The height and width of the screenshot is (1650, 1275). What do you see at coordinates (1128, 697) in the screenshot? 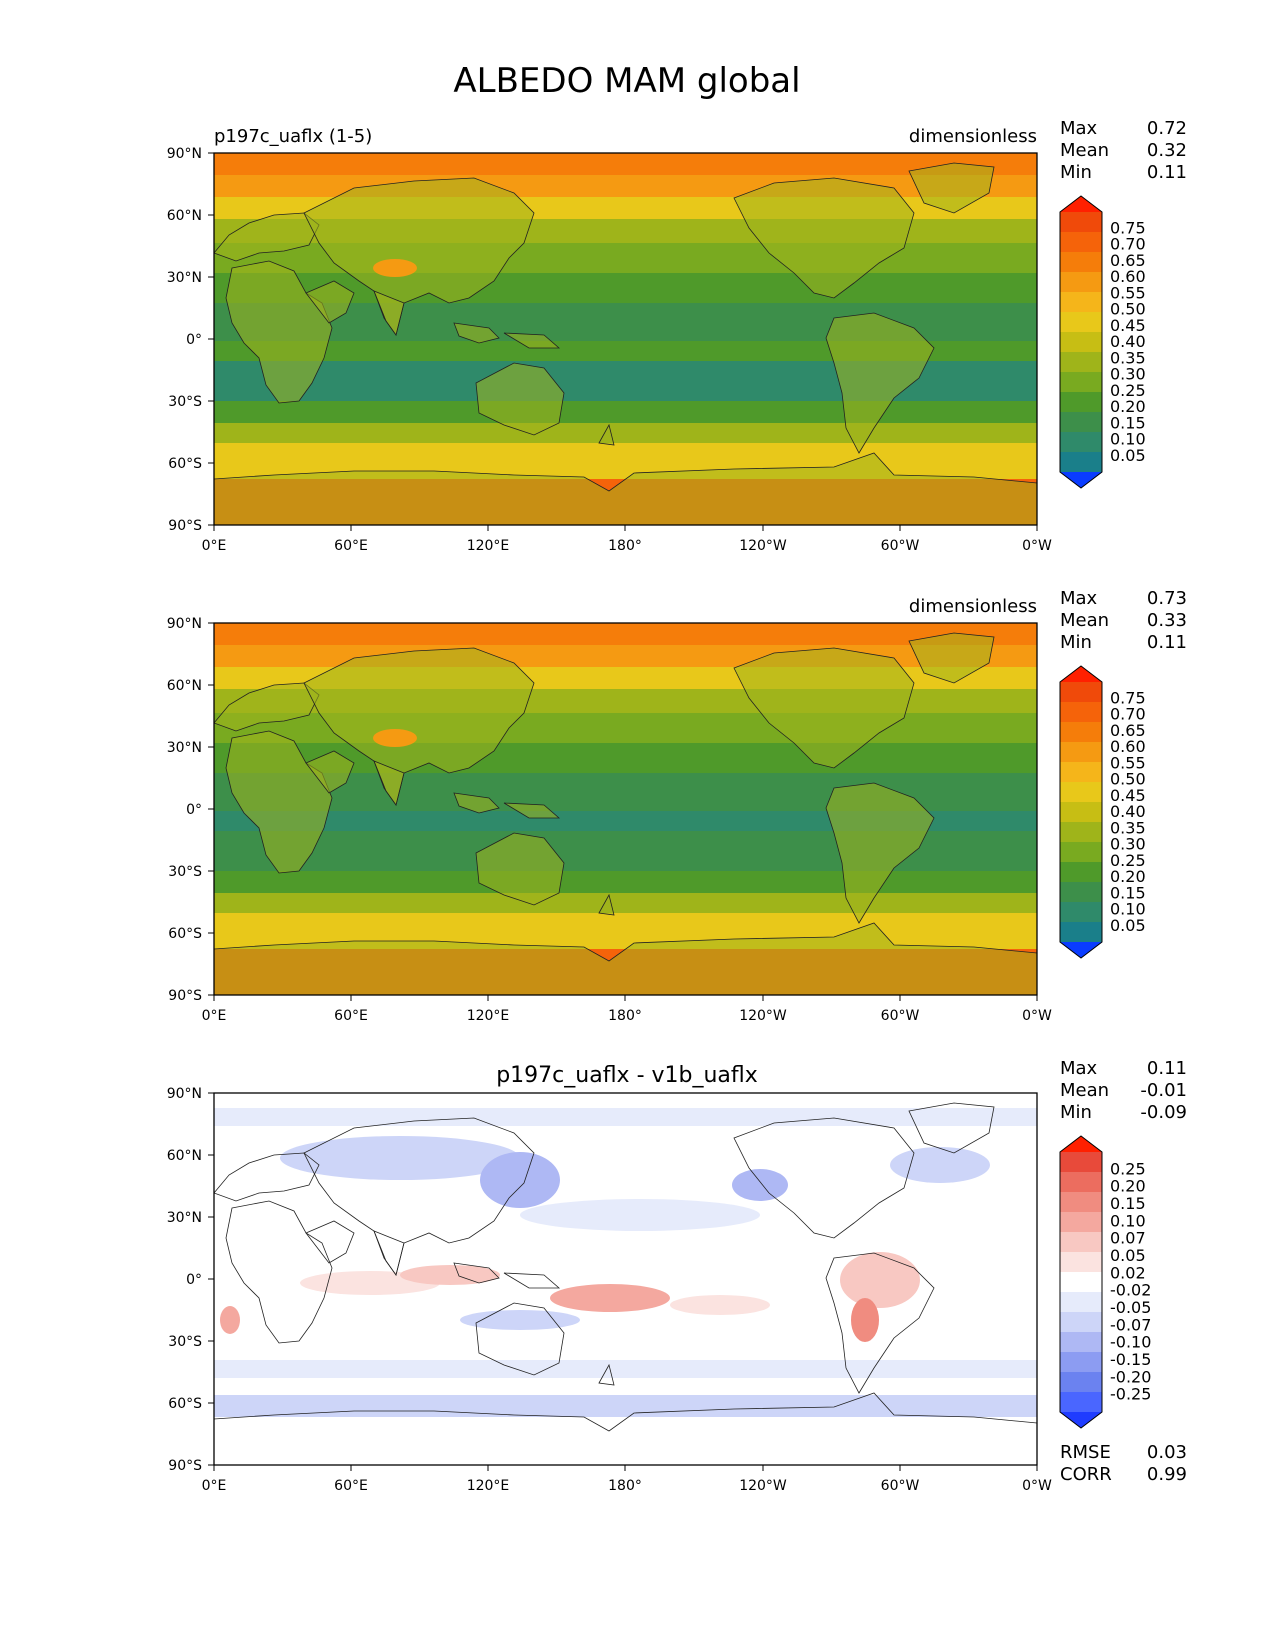
I see `colorbar-tick-label: 0.75` at bounding box center [1128, 697].